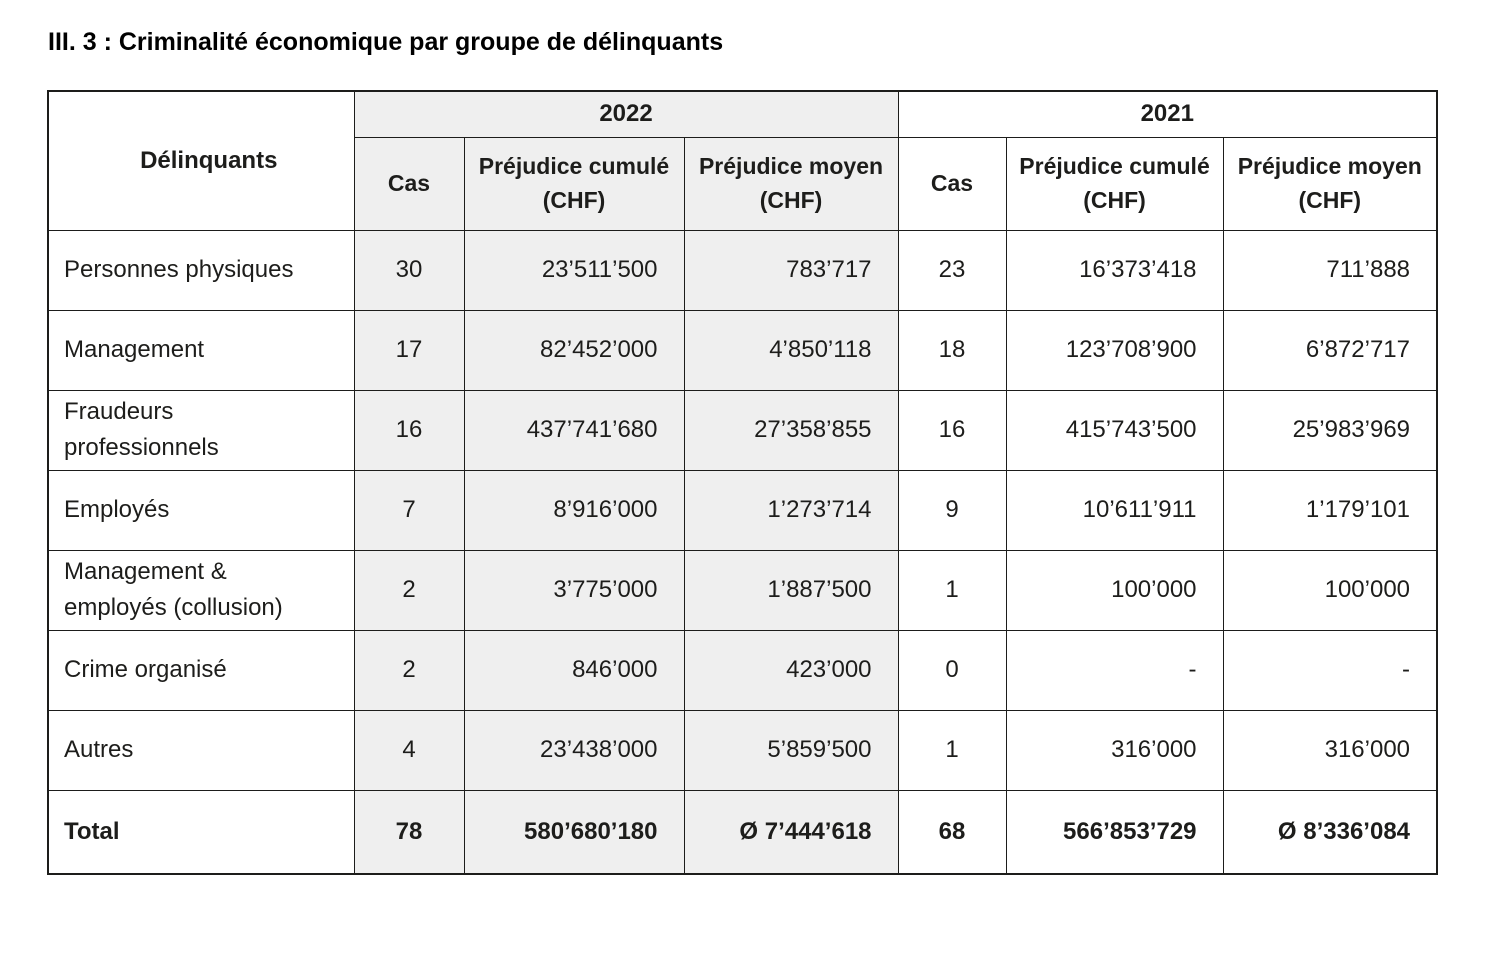  Describe the element at coordinates (574, 590) in the screenshot. I see `prejudice-cumule-2022-cell: 3’775’000` at that location.